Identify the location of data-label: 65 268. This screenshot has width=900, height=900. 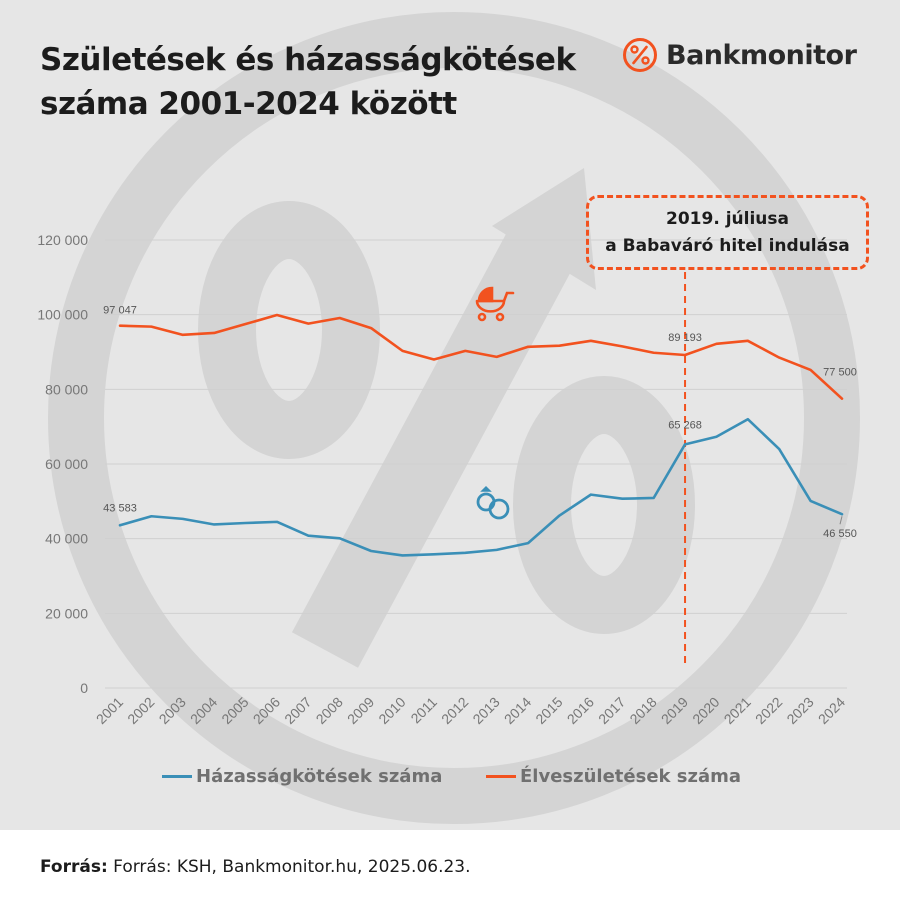
(685, 425).